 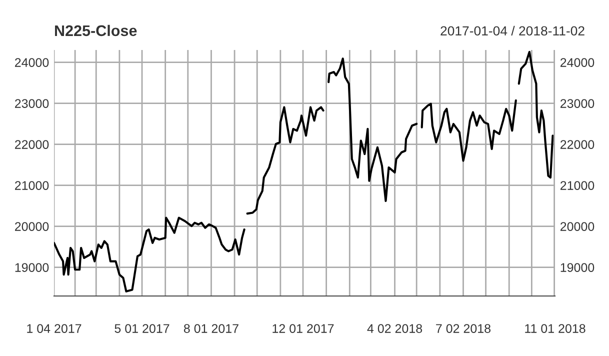 What do you see at coordinates (142, 328) in the screenshot?
I see `x-tick-label: 5 01 2017` at bounding box center [142, 328].